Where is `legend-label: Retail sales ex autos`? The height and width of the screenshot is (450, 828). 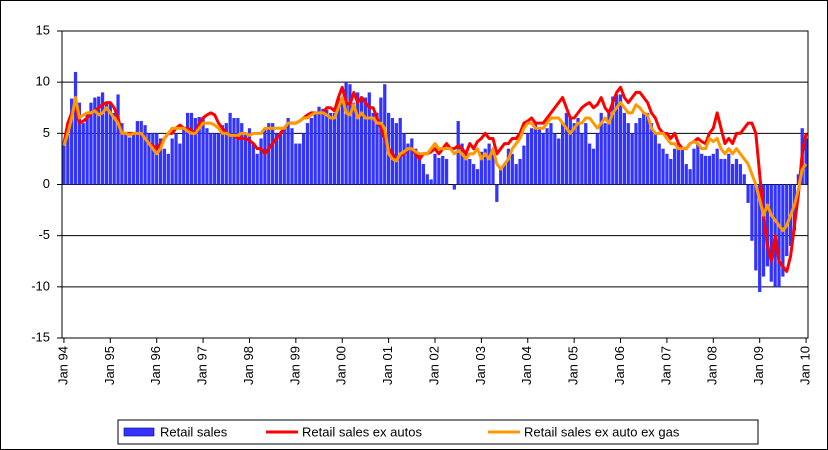 legend-label: Retail sales ex autos is located at coordinates (362, 431).